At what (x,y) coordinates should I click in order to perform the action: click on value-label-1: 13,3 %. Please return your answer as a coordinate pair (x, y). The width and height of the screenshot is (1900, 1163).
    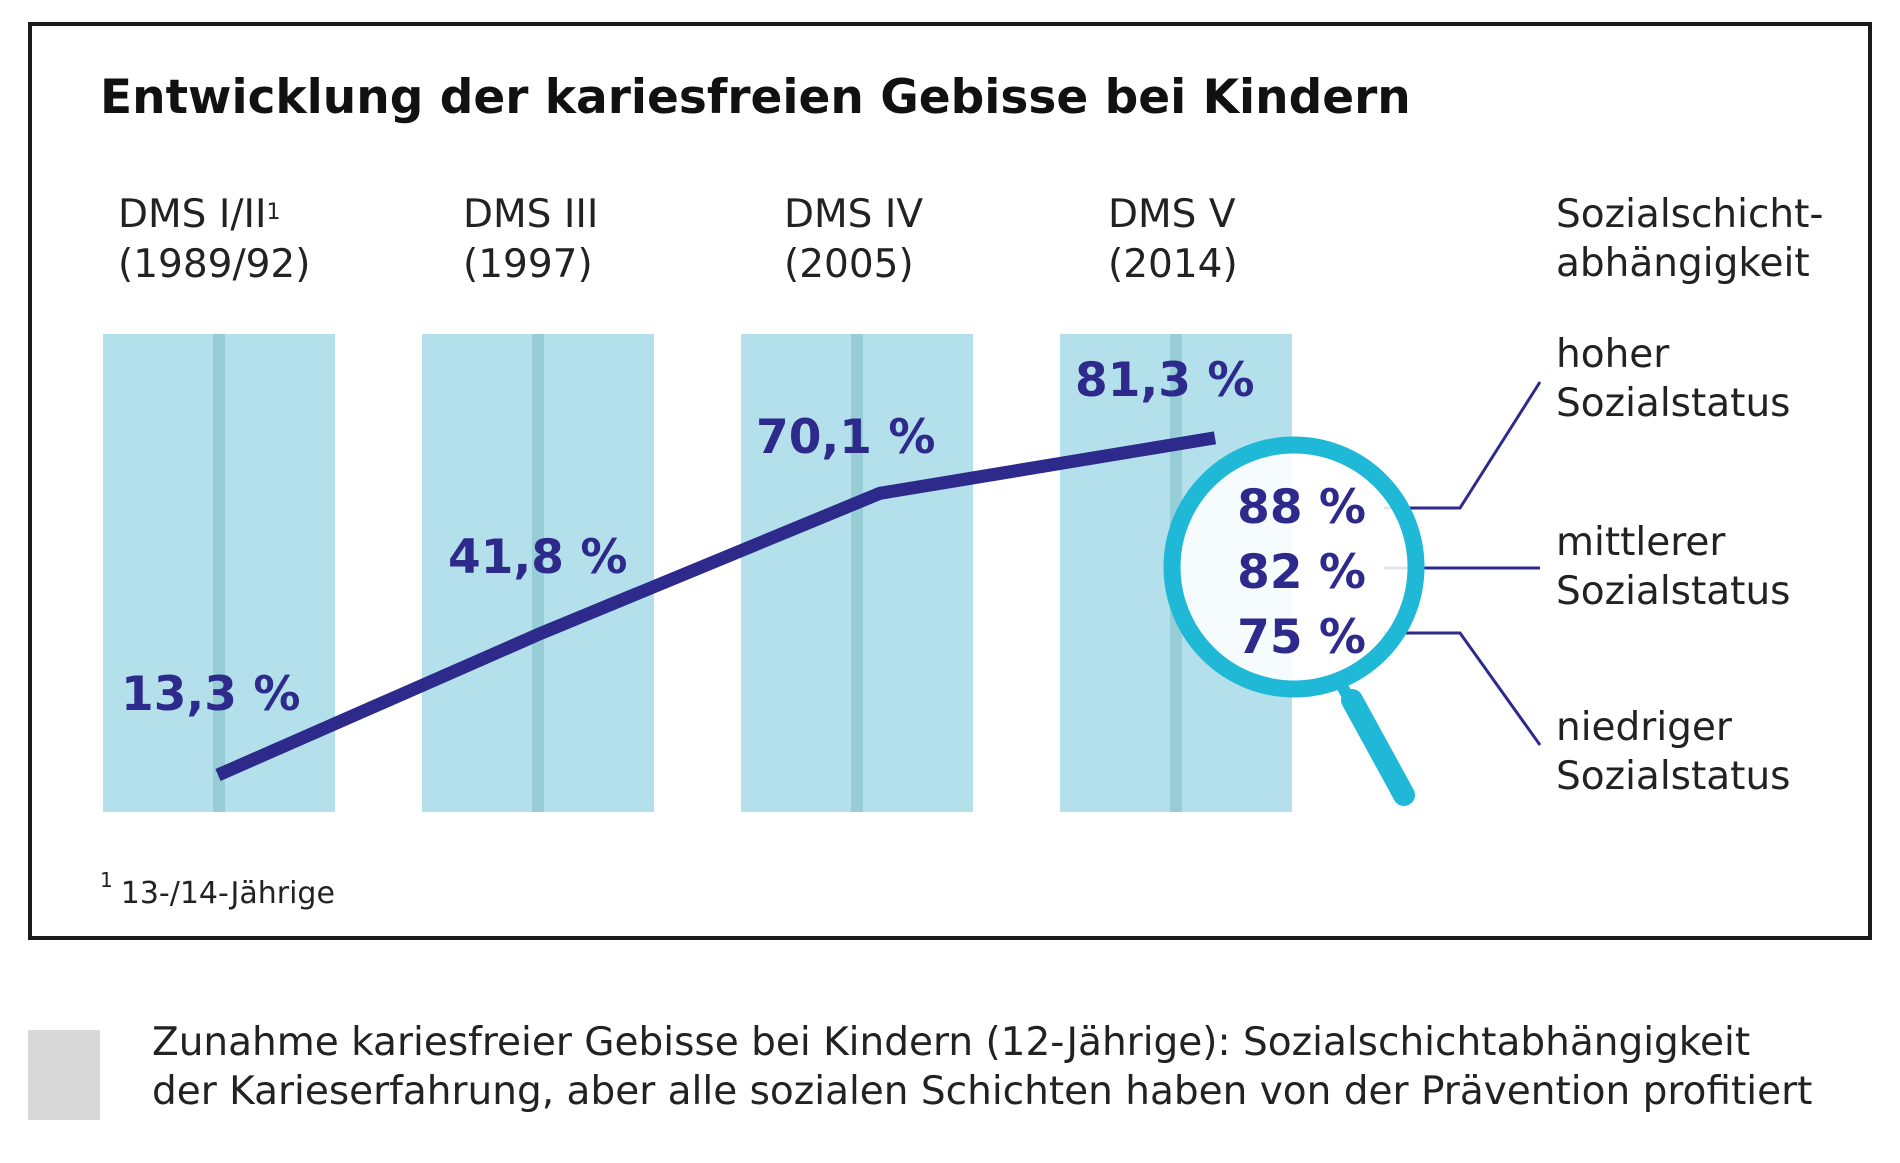
    Looking at the image, I should click on (210, 694).